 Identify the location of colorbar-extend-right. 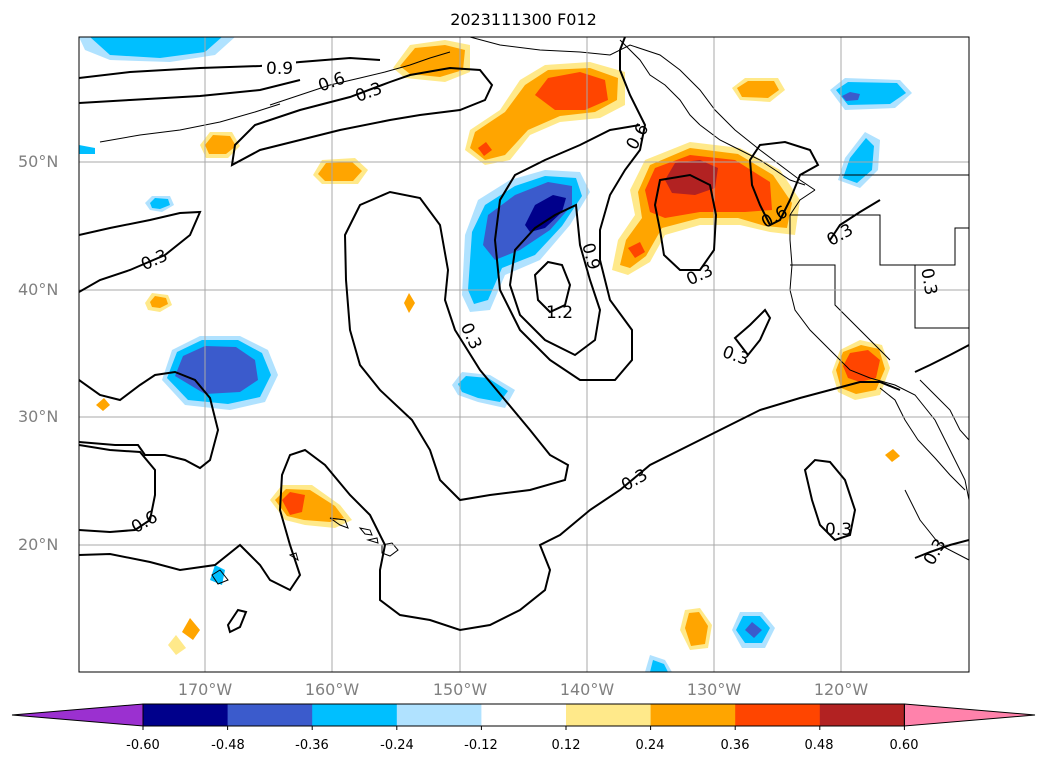
(969, 715).